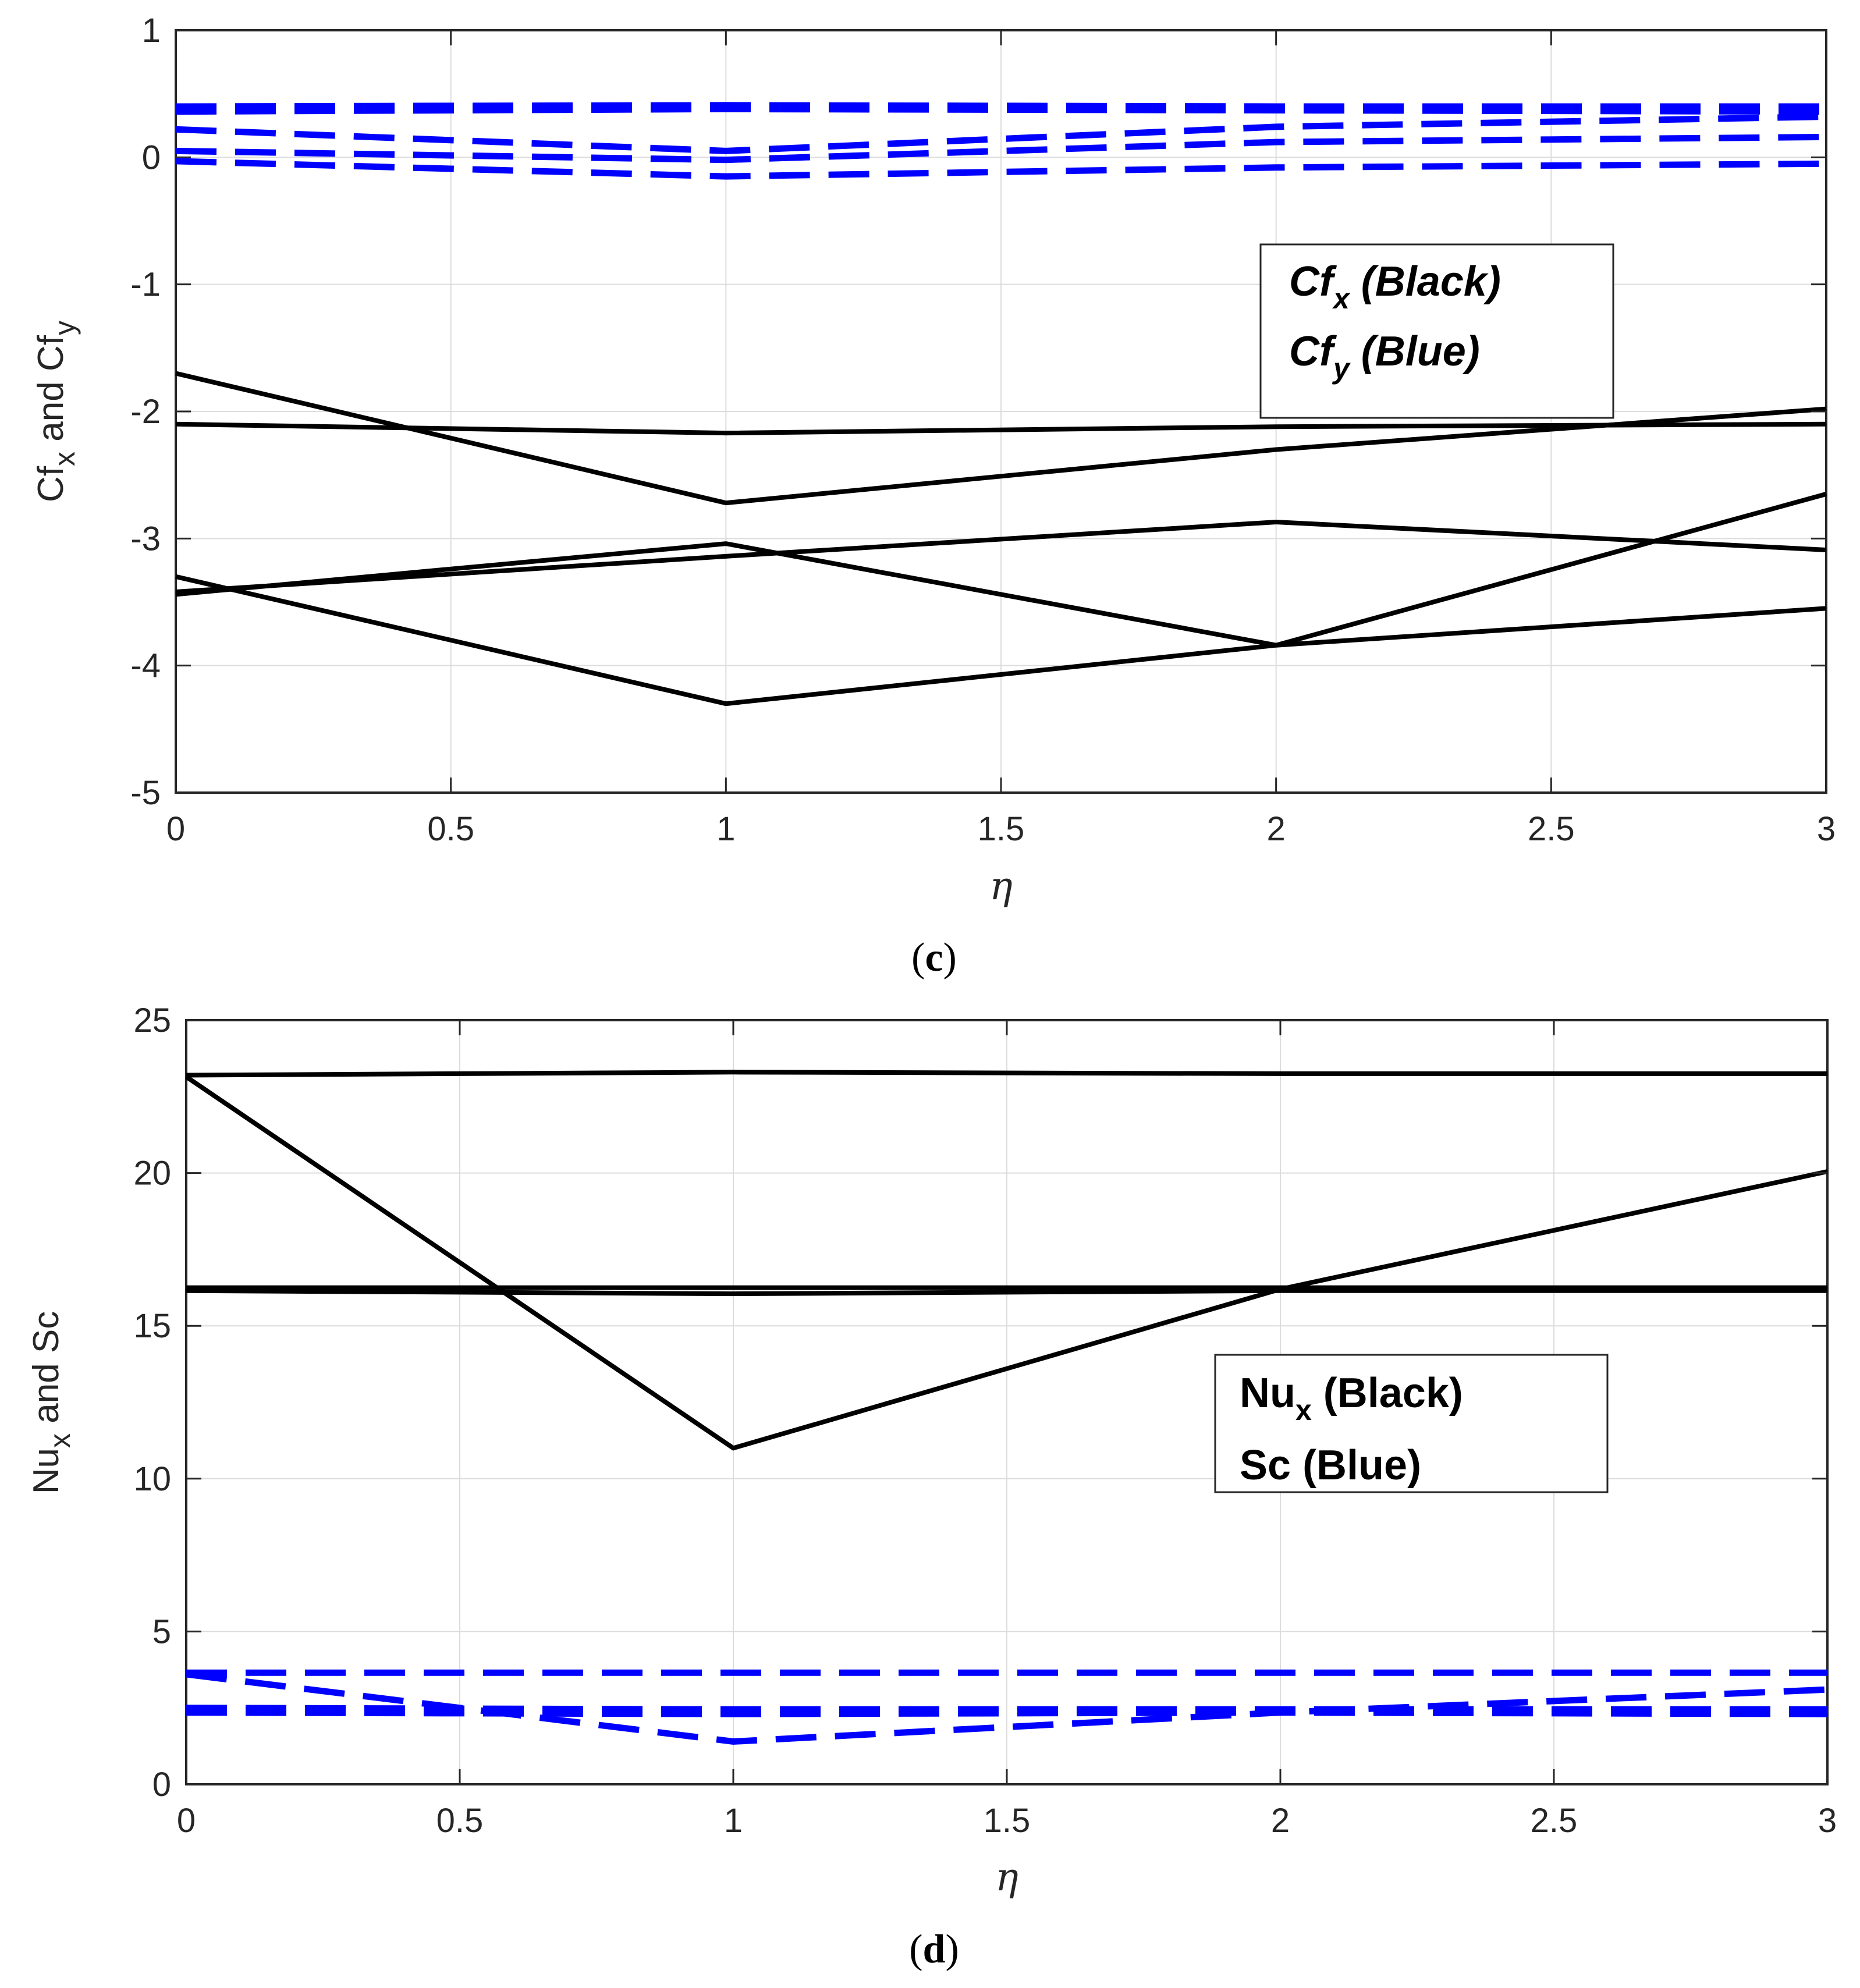  I want to click on panel-d-y-tick-label-0: 25, so click(152, 1020).